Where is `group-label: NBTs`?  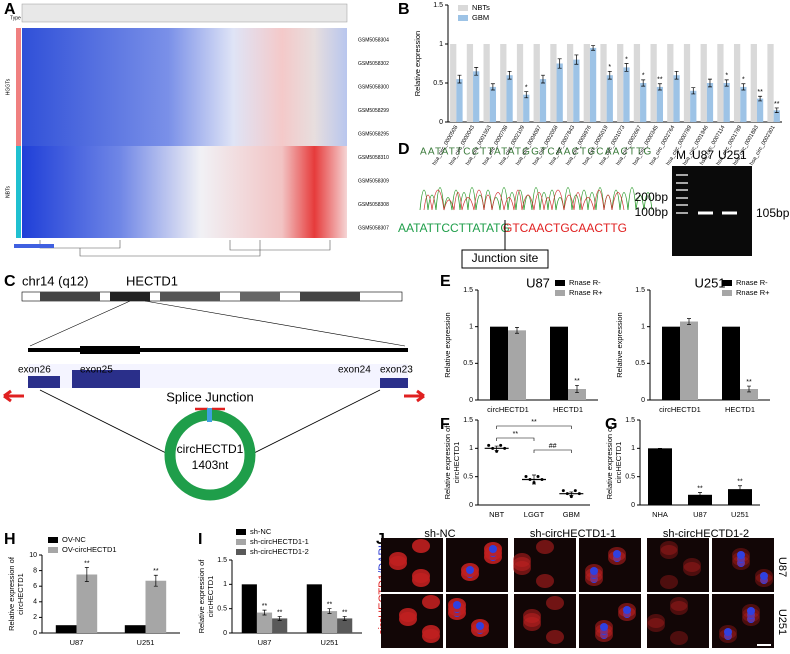 group-label: NBTs is located at coordinates (8, 192).